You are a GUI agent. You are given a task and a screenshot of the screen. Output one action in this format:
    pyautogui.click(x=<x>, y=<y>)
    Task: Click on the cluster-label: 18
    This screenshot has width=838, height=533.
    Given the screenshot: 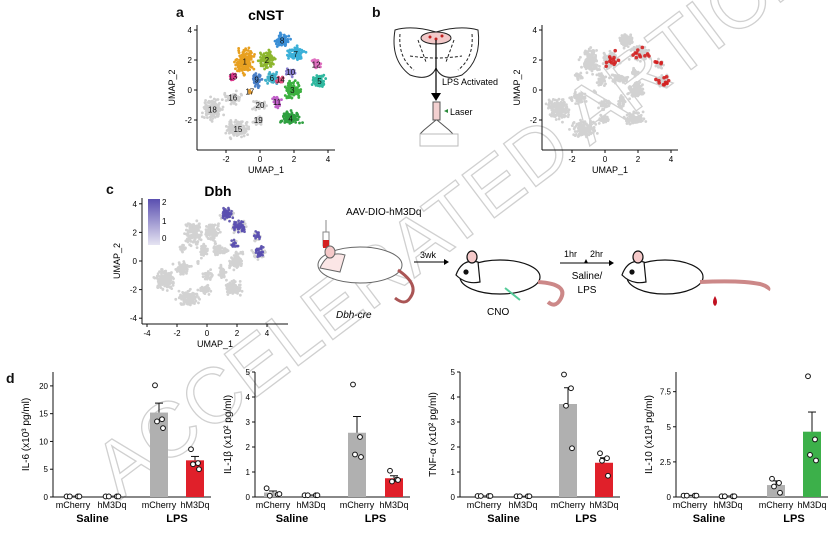 What is the action you would take?
    pyautogui.click(x=212, y=110)
    